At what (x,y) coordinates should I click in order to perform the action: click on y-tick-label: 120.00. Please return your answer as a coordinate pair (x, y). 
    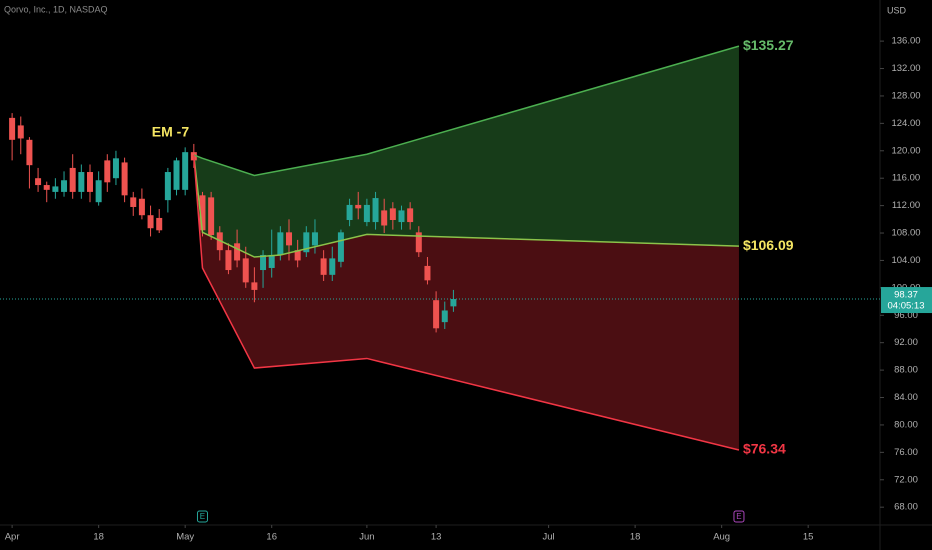
    Looking at the image, I should click on (905, 150).